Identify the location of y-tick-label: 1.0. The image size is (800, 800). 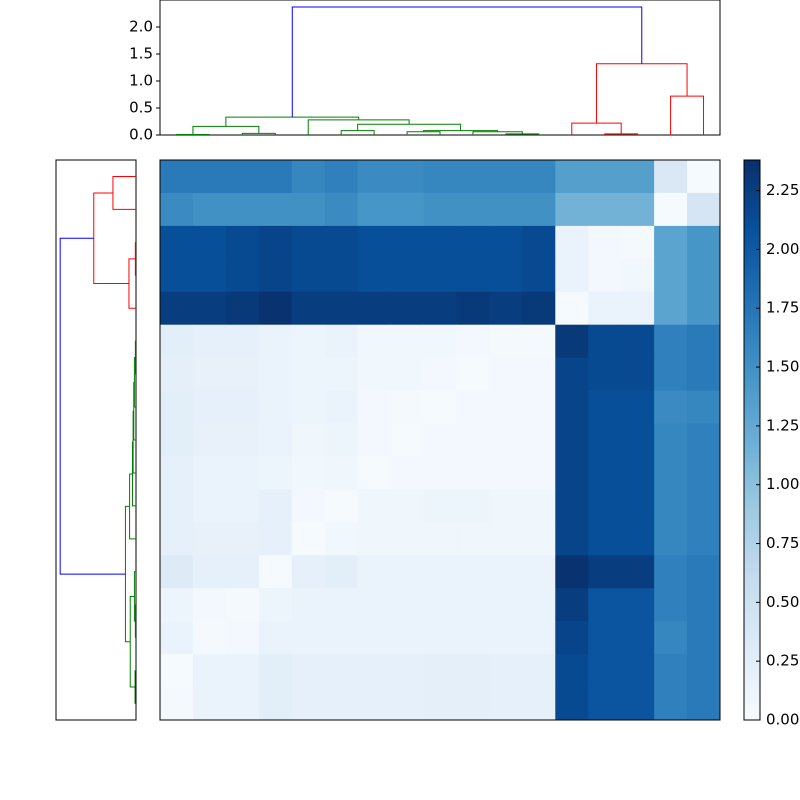
(141, 81).